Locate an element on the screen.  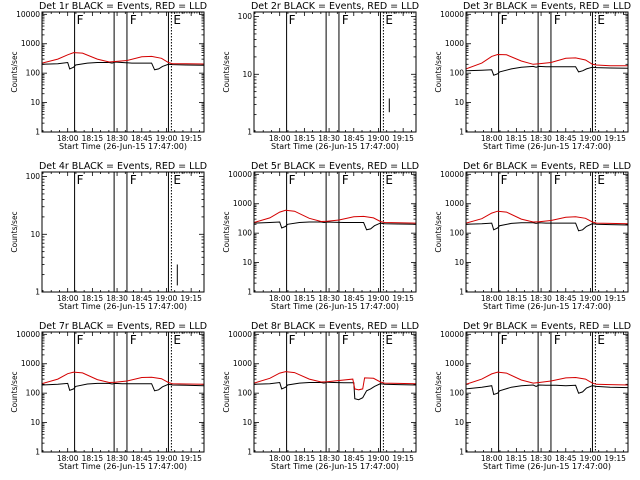
chart-title: Det 1r BLACK = Events, RED = LLD is located at coordinates (123, 6).